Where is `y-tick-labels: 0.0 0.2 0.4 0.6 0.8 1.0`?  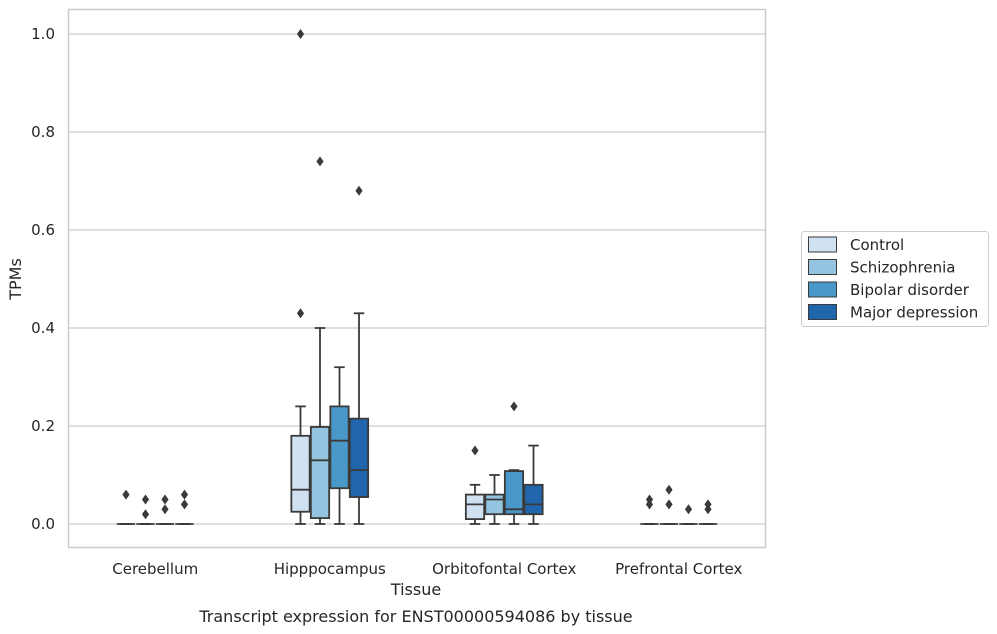
y-tick-labels: 0.0 0.2 0.4 0.6 0.8 1.0 is located at coordinates (43, 279).